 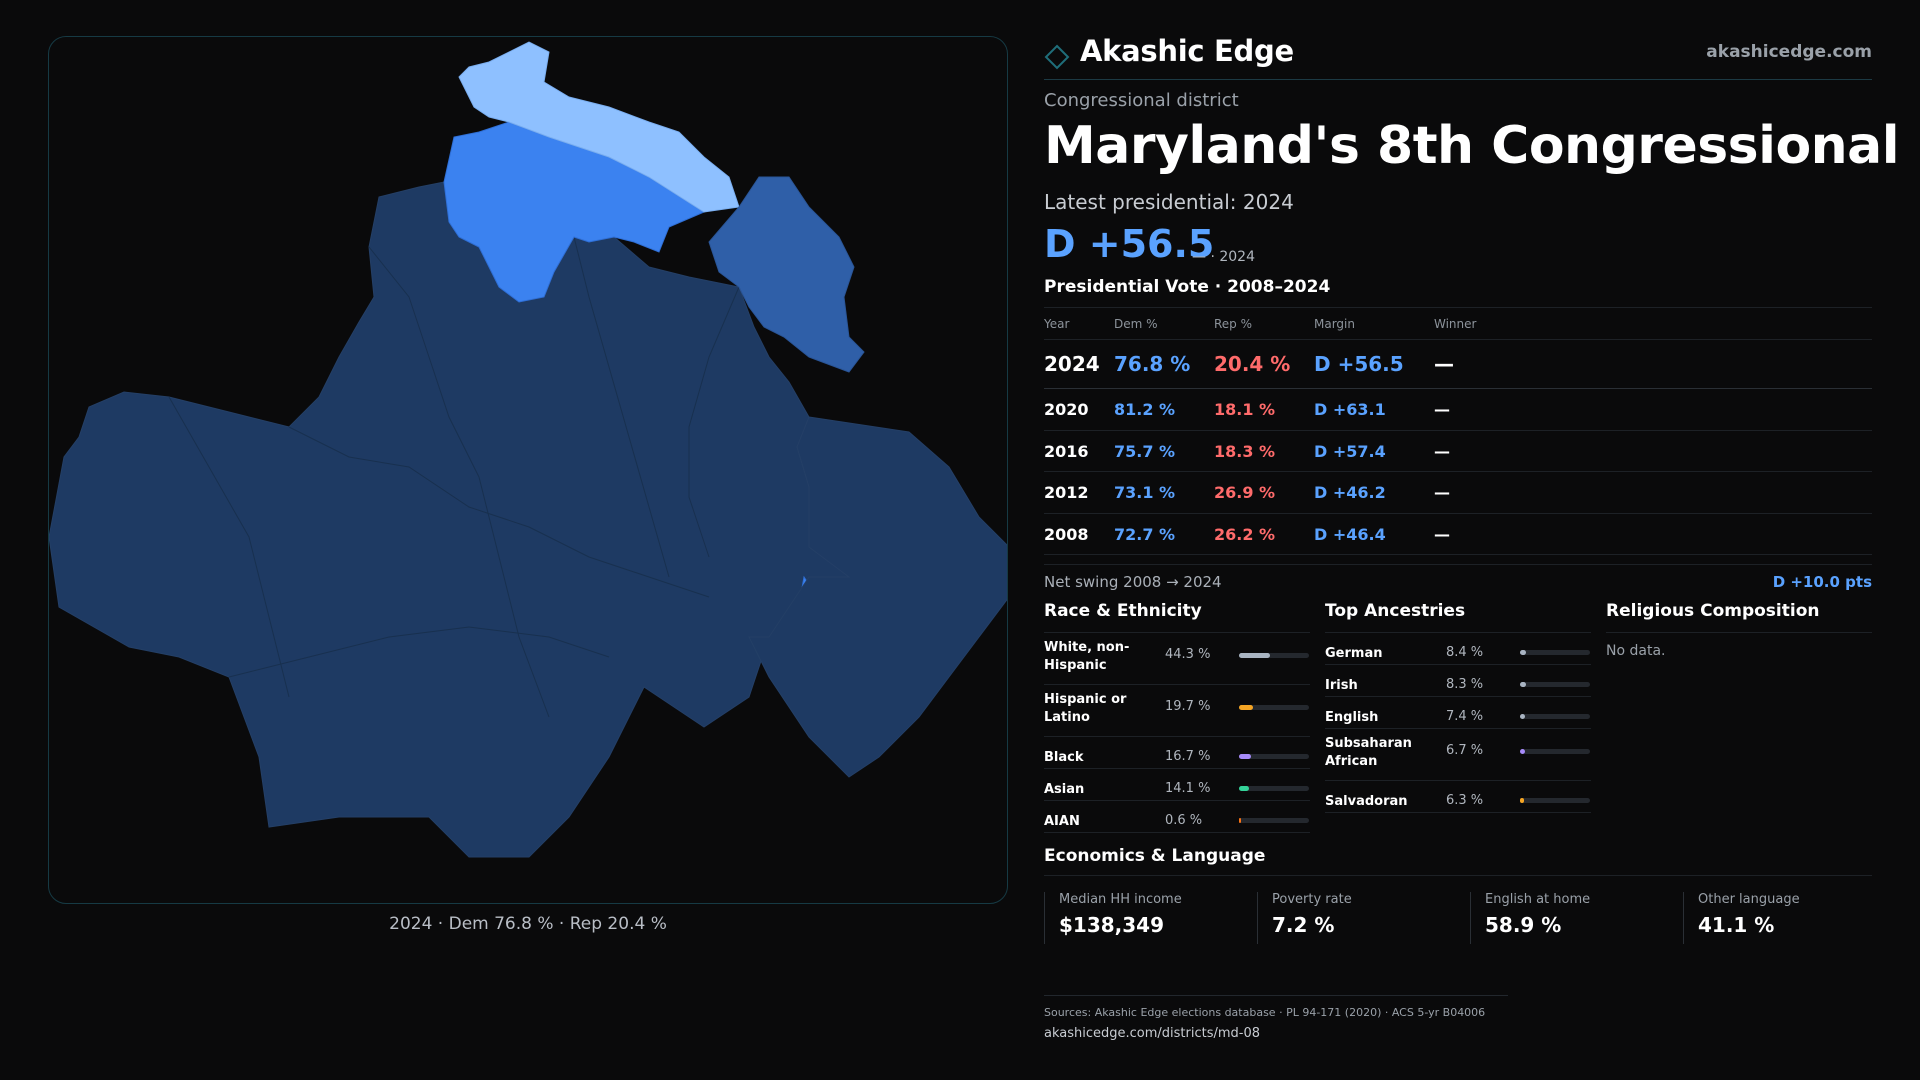 What do you see at coordinates (1136, 324) in the screenshot?
I see `header-dem: Dem %` at bounding box center [1136, 324].